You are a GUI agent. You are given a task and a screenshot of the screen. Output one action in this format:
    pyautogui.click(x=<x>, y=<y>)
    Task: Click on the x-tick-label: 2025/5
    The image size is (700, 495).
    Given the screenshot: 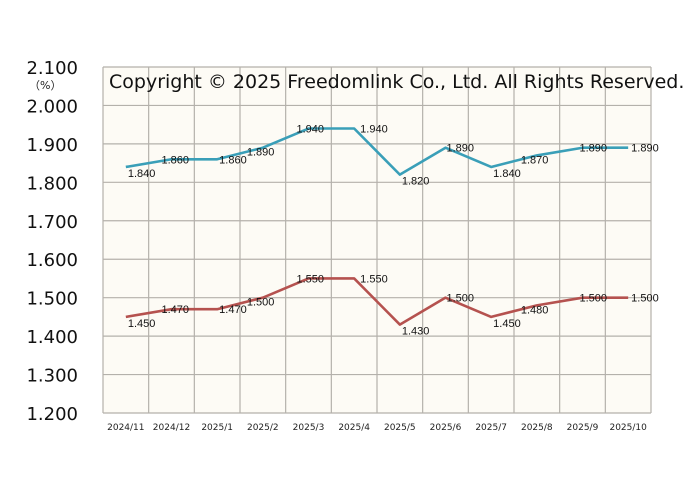 What is the action you would take?
    pyautogui.click(x=400, y=428)
    